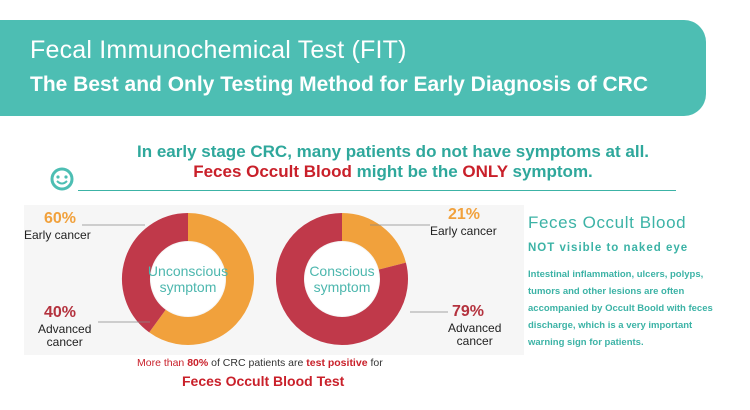 The height and width of the screenshot is (410, 750). I want to click on footer-test-name: Feces Occult Blood Test, so click(263, 381).